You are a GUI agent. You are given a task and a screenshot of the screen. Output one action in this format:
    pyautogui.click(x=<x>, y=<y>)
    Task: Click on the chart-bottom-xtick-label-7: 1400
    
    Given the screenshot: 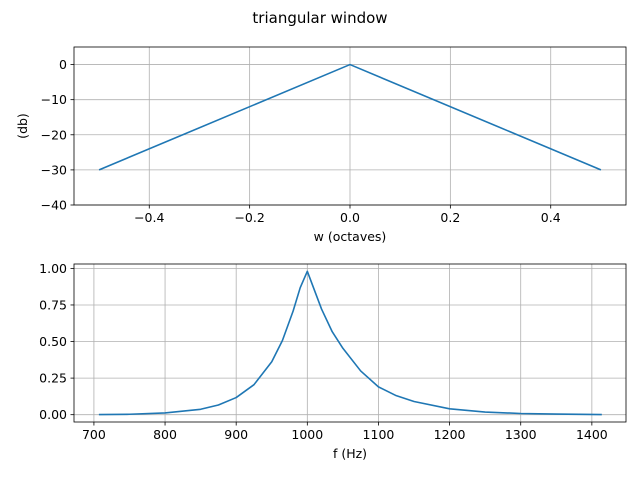 What is the action you would take?
    pyautogui.click(x=592, y=434)
    